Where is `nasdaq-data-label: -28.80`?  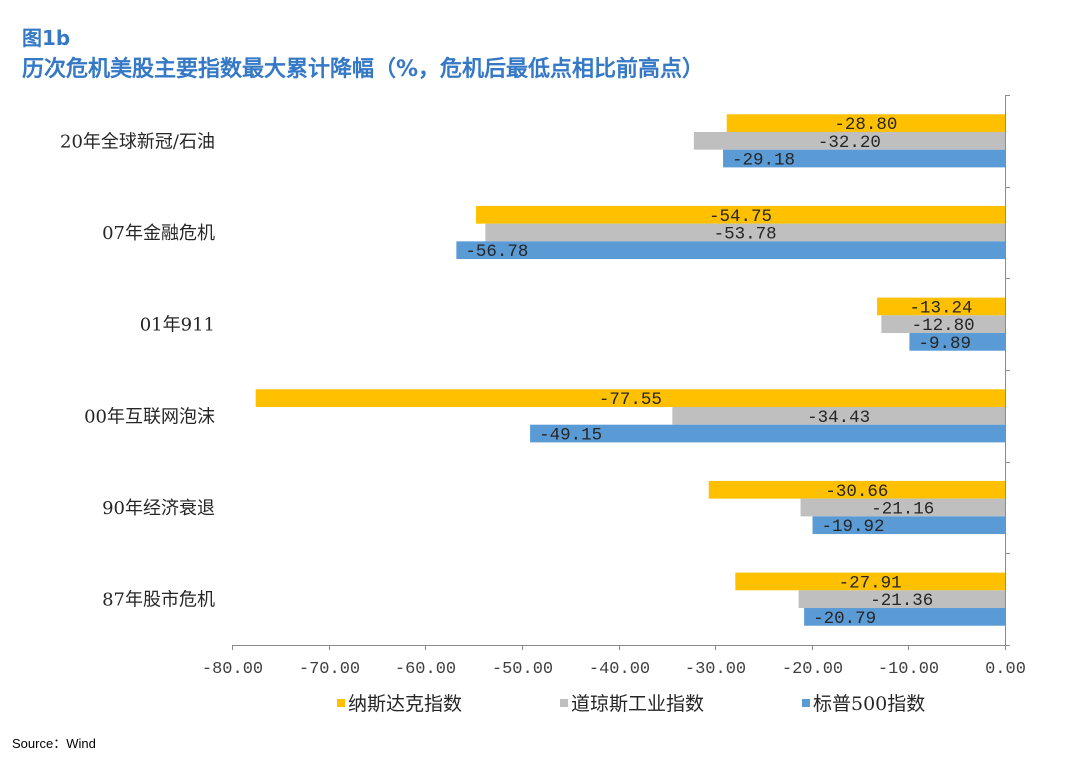
nasdaq-data-label: -28.80 is located at coordinates (865, 125).